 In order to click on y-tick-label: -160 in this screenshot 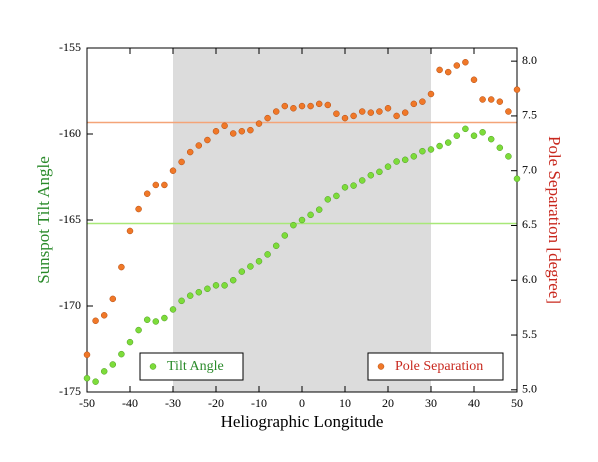, I will do `click(70, 133)`.